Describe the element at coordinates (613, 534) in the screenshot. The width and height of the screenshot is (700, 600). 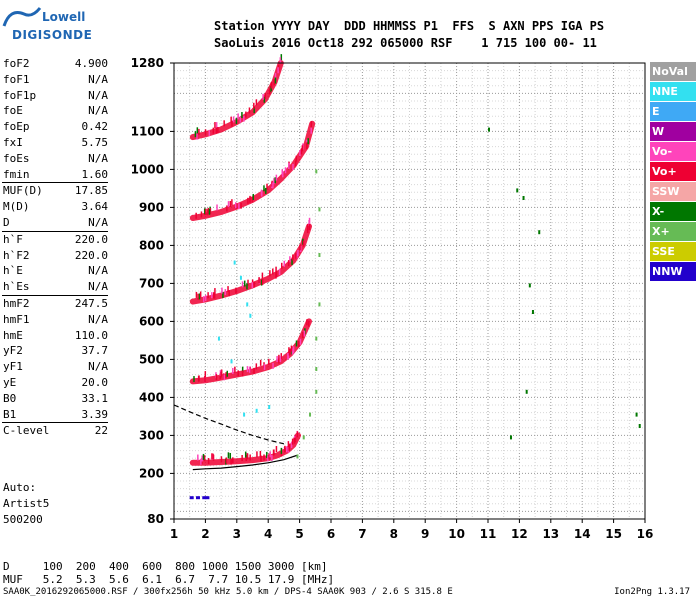
I see `x-tick-label: 15` at that location.